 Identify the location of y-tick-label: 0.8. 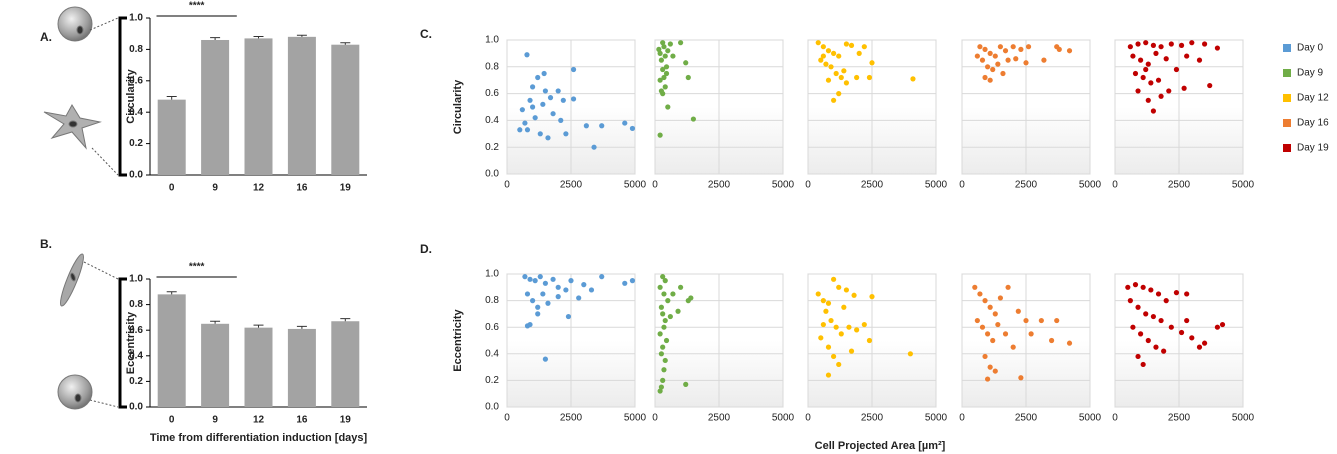
(136, 49).